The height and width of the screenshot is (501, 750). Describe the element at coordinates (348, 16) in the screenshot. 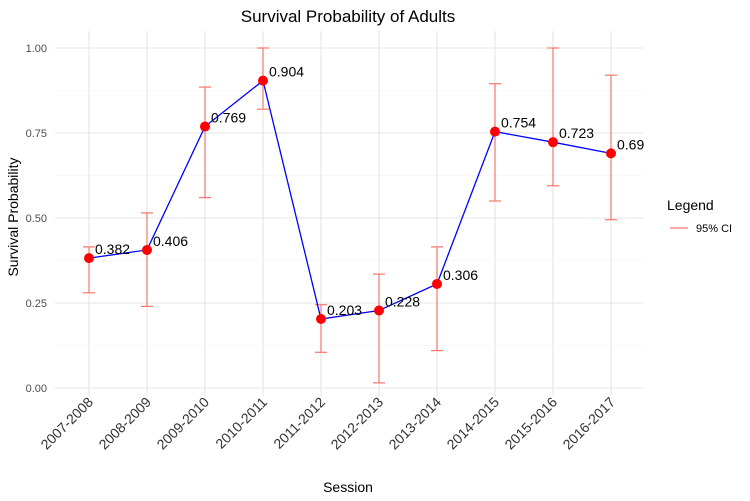

I see `chart-title: Survival Probability of Adults` at that location.